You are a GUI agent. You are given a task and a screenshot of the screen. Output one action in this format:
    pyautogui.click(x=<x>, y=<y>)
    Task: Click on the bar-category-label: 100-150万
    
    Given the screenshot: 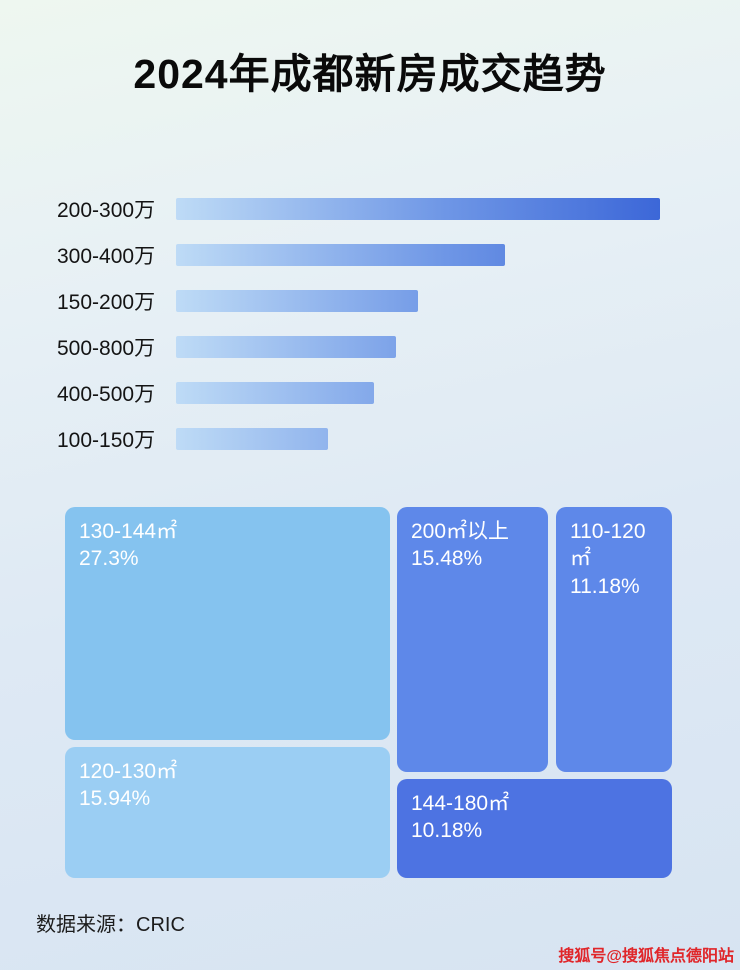 What is the action you would take?
    pyautogui.click(x=106, y=440)
    